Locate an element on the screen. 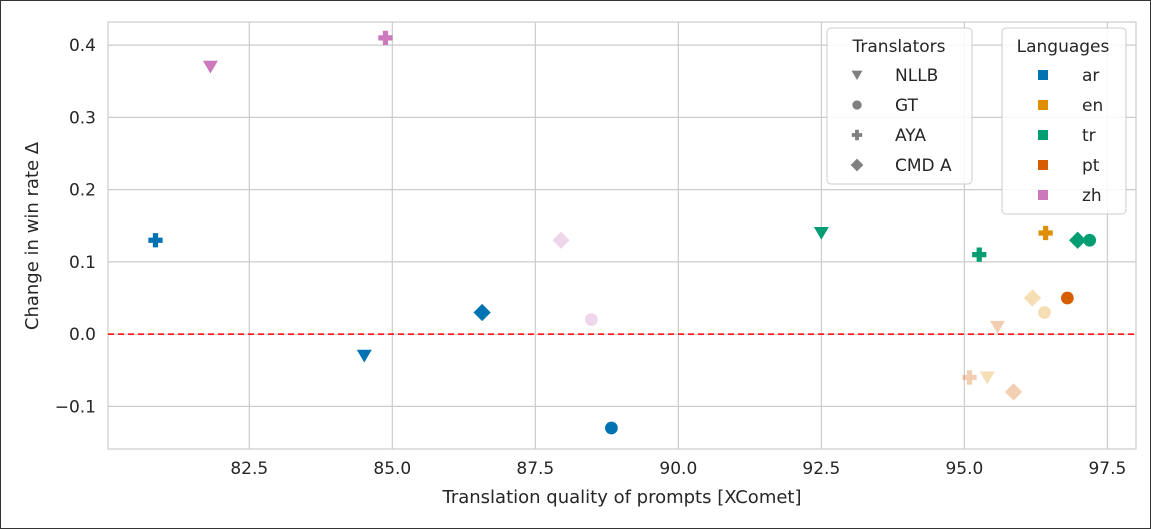  point-zh-gt is located at coordinates (591, 320).